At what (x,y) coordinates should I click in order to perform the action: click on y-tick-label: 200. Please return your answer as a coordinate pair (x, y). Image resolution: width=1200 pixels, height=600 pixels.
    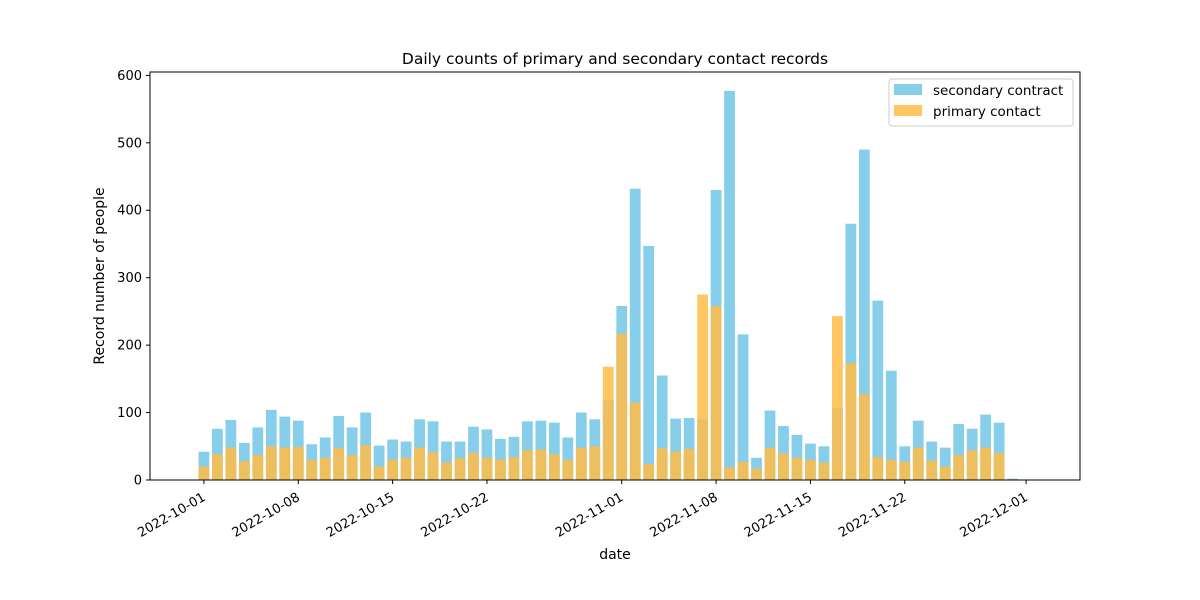
    Looking at the image, I should click on (129, 346).